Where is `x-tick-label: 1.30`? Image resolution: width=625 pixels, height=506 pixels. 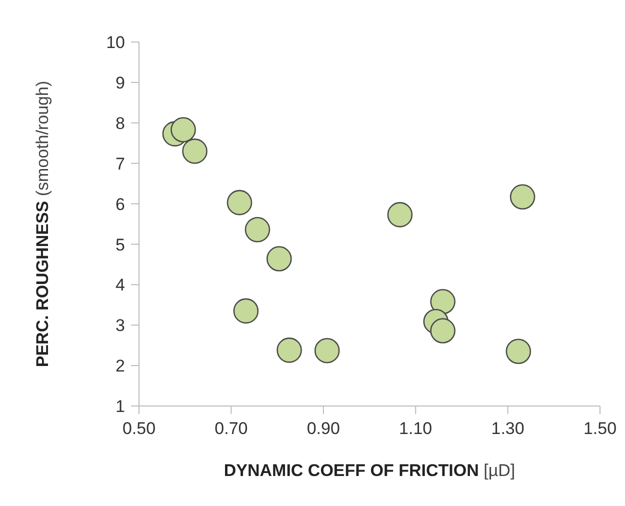
x-tick-label: 1.30 is located at coordinates (507, 428).